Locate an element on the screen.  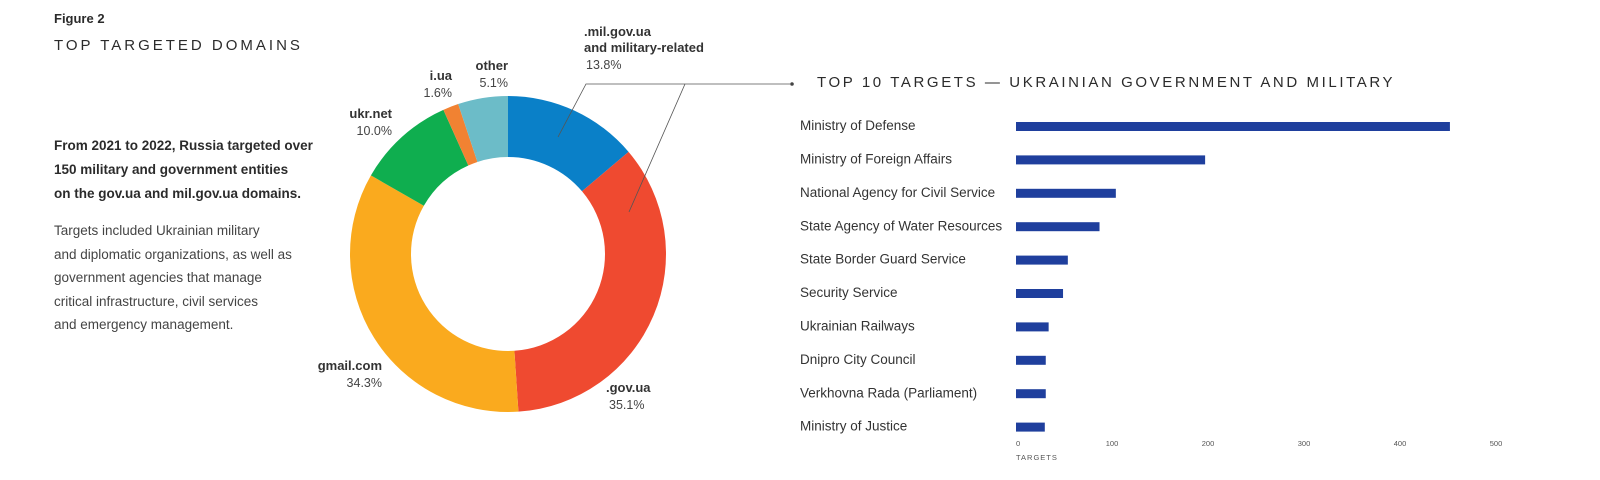
bar-category-label: Dnipro City Council is located at coordinates (858, 359).